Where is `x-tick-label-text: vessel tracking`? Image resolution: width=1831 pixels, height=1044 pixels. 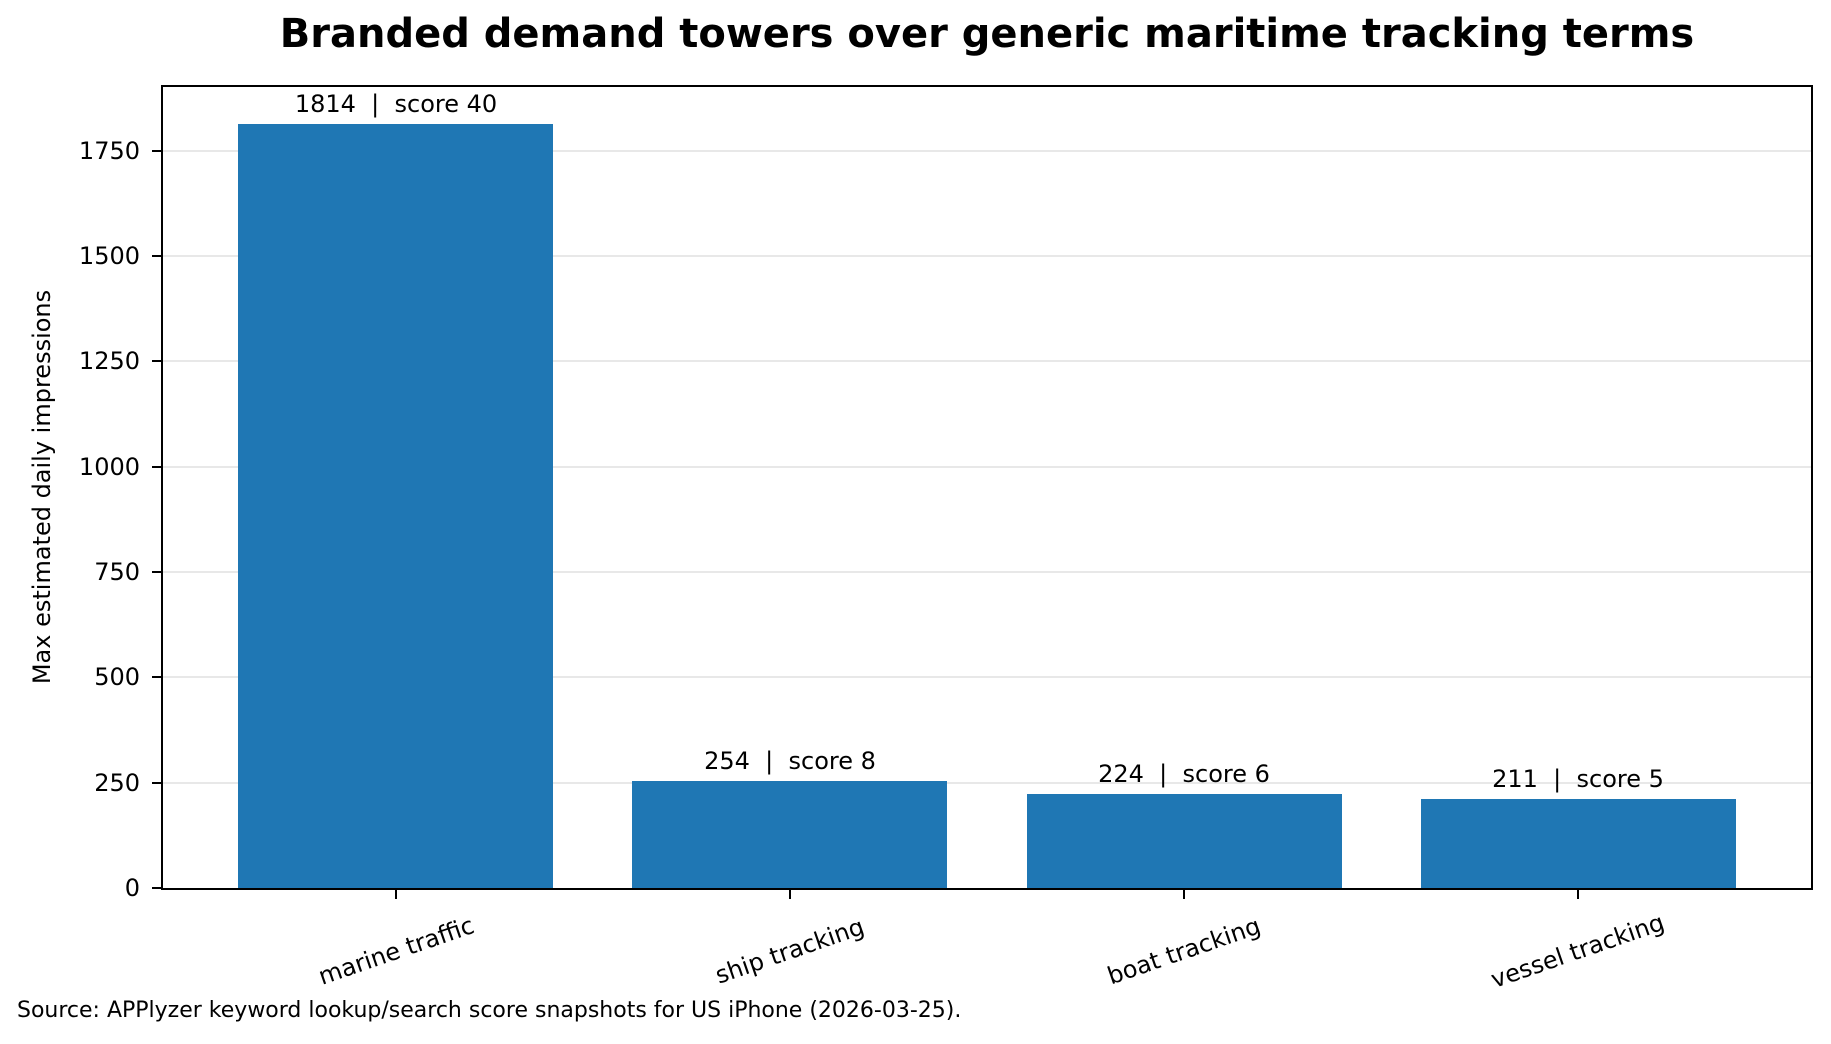 x-tick-label-text: vessel tracking is located at coordinates (1578, 950).